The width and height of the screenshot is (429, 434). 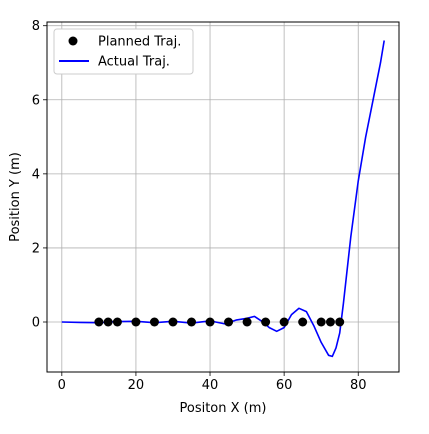 What do you see at coordinates (36, 323) in the screenshot?
I see `y-tick-label: 0` at bounding box center [36, 323].